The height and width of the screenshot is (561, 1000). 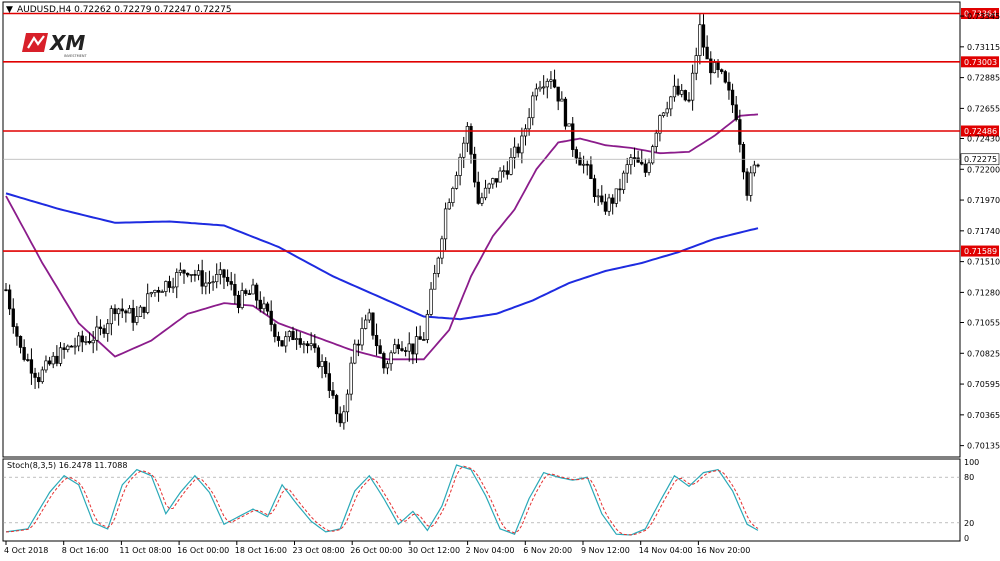 I want to click on time-tick-label: 8 Oct 16:00, so click(x=85, y=550).